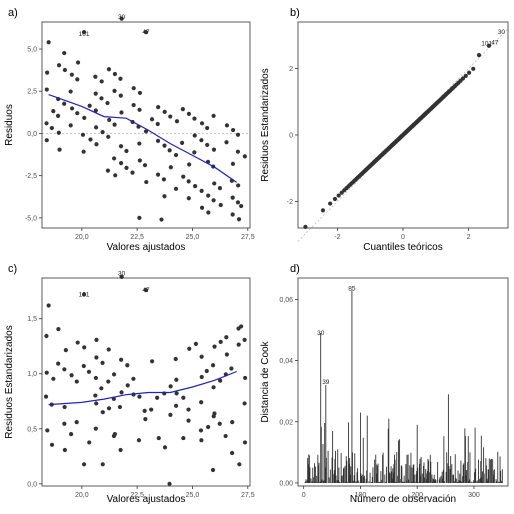 The image size is (514, 514). Describe the element at coordinates (337, 237) in the screenshot. I see `x-tick-label: -2` at that location.